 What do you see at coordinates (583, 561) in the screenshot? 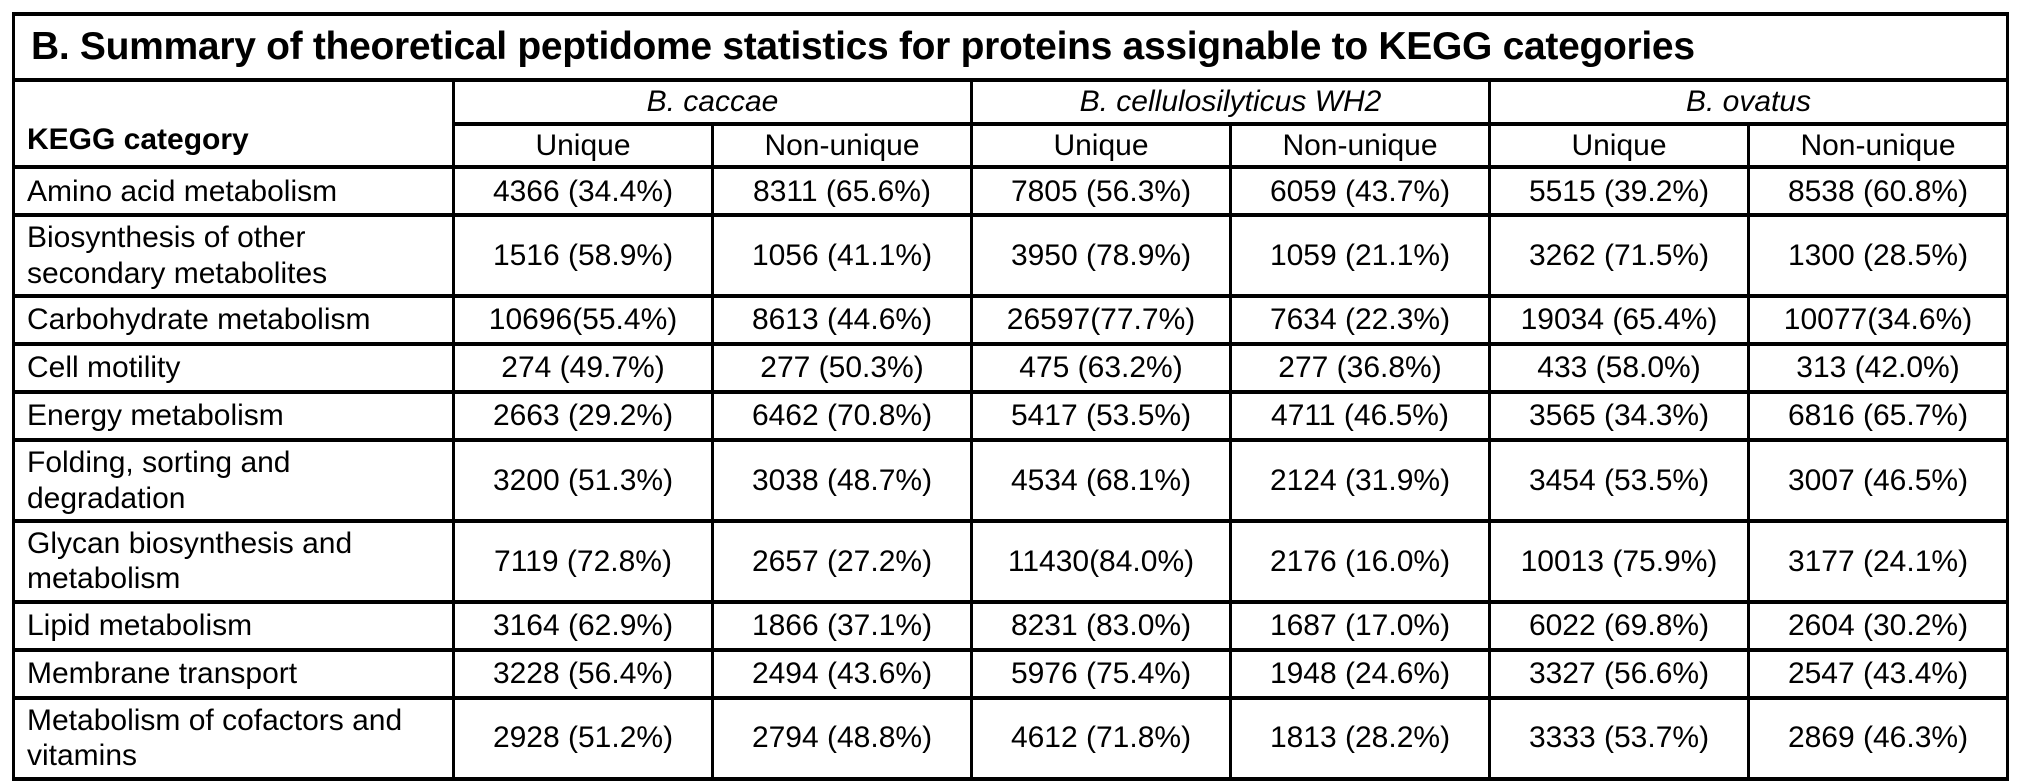
I see `value-cell: 7119 (72.8%)` at bounding box center [583, 561].